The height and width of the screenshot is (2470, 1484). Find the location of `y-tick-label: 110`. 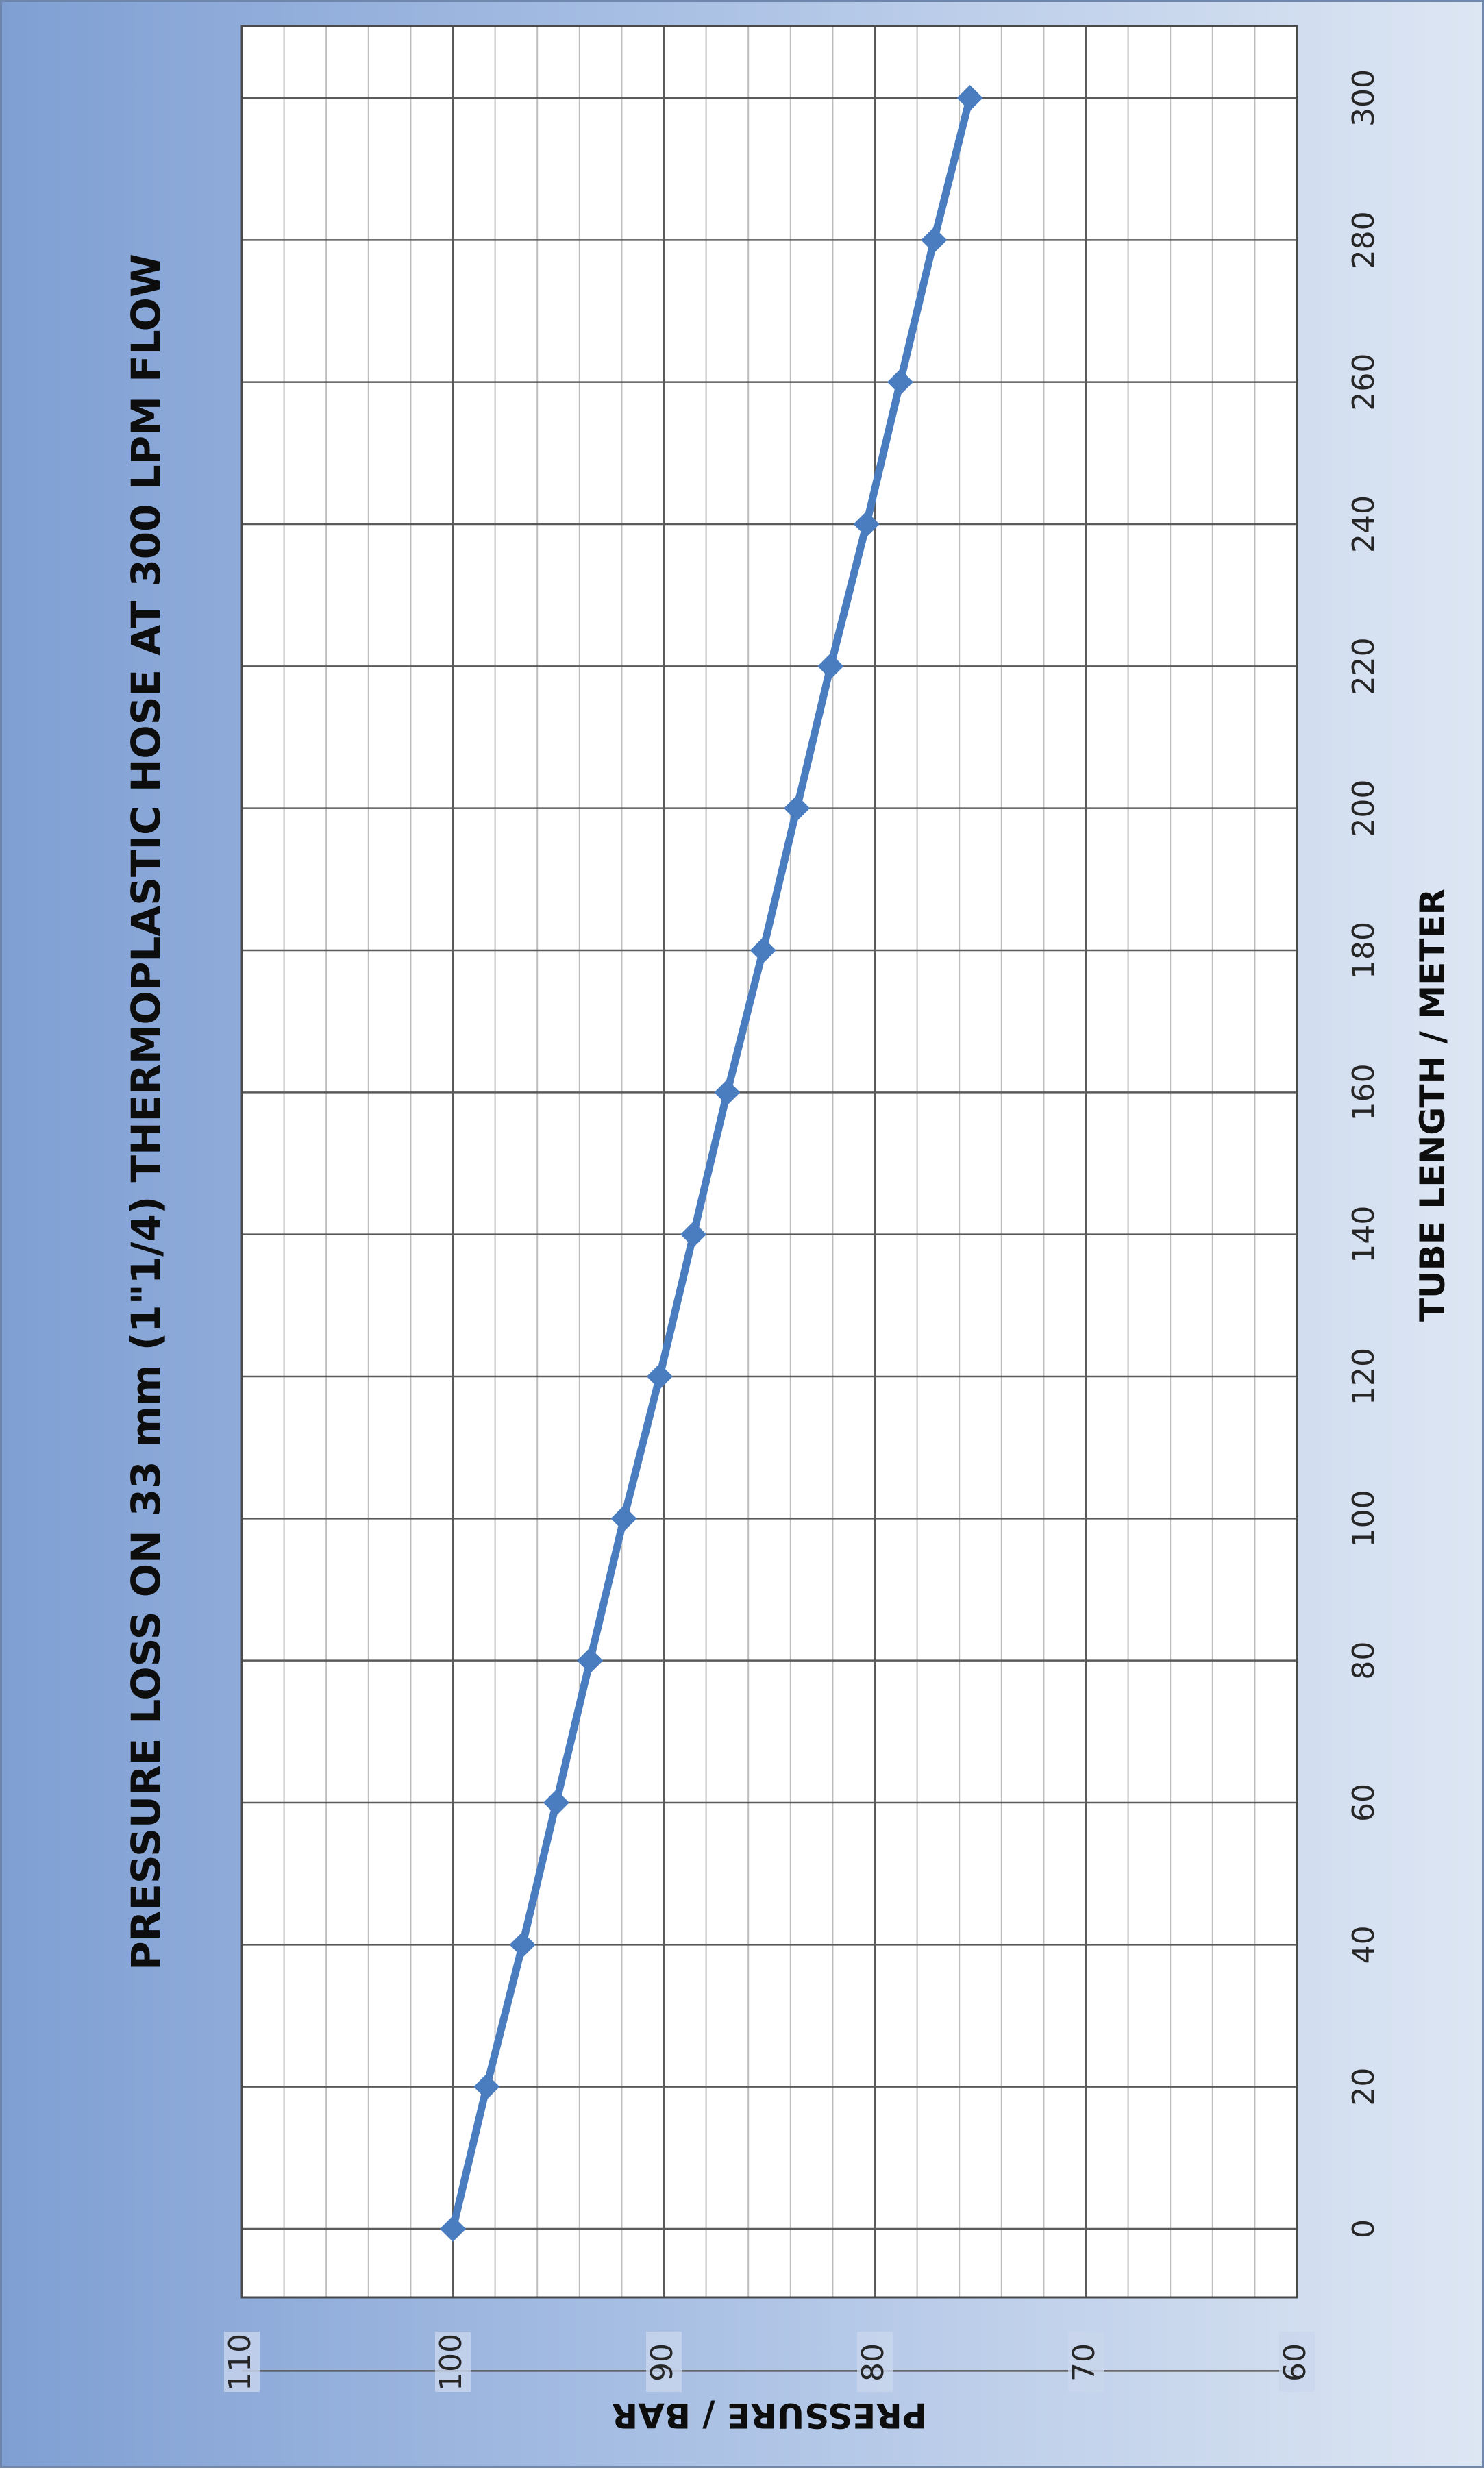

y-tick-label: 110 is located at coordinates (241, 2363).